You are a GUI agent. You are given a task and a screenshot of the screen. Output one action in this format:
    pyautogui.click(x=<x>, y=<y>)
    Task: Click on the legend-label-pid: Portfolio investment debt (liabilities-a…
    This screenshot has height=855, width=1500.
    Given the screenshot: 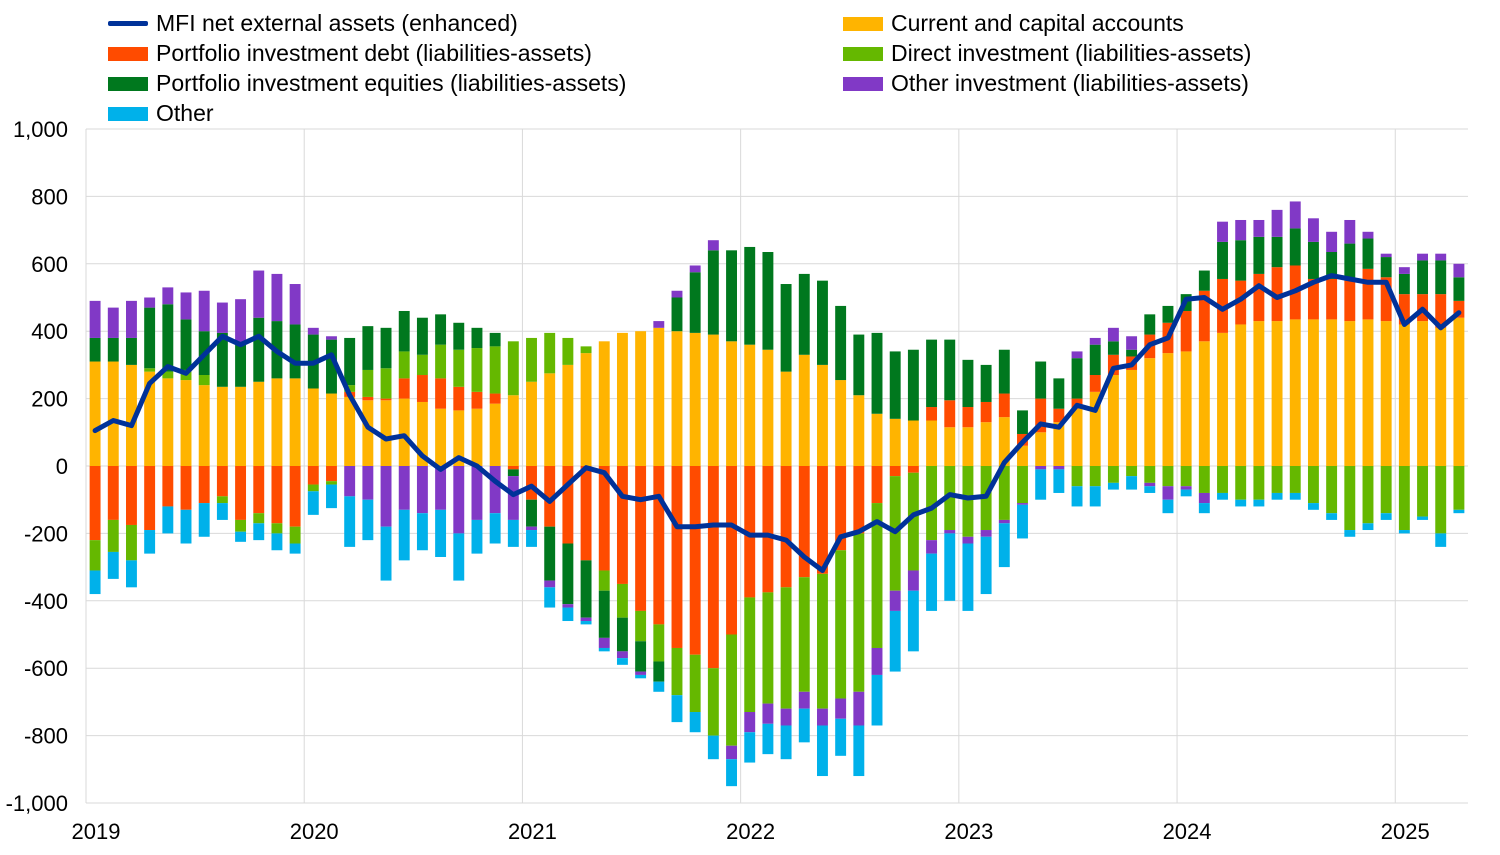 What is the action you would take?
    pyautogui.click(x=374, y=53)
    